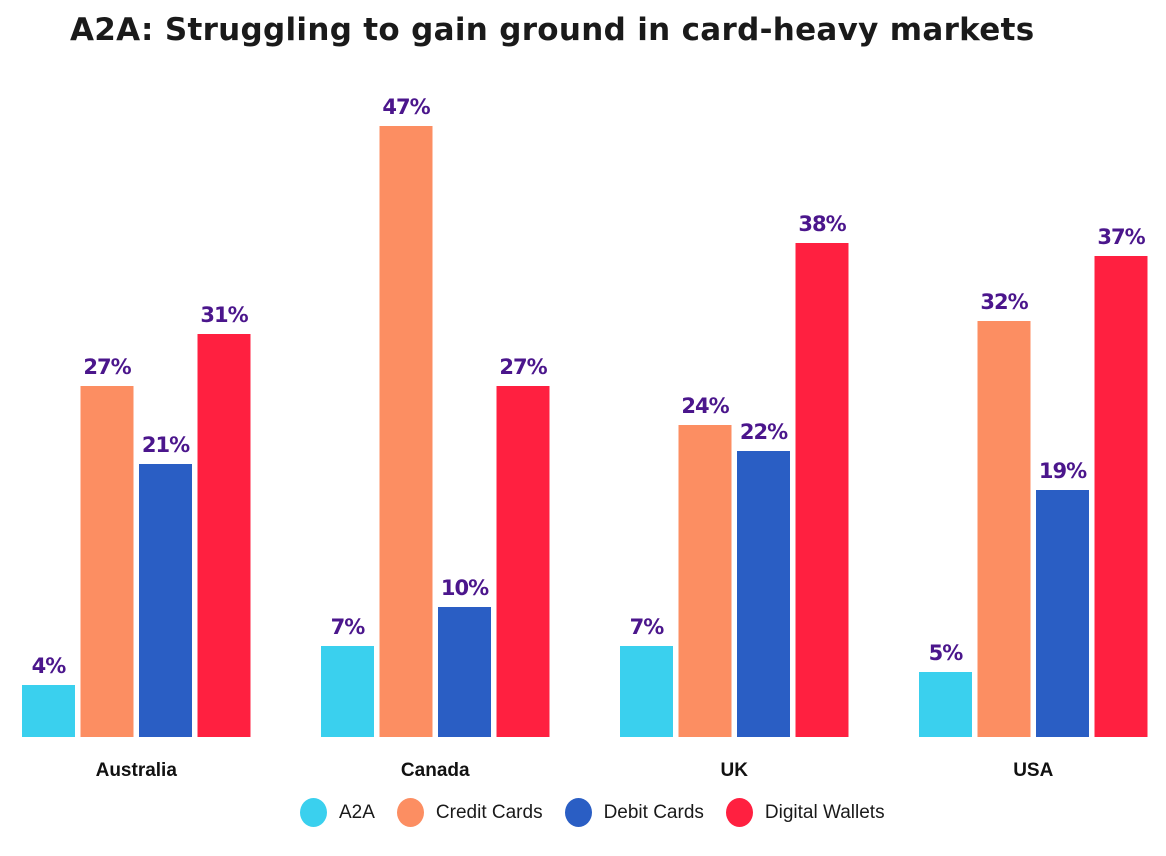 This screenshot has width=1166, height=856. What do you see at coordinates (1004, 302) in the screenshot?
I see `data-label-usa-credit-cards: 32%` at bounding box center [1004, 302].